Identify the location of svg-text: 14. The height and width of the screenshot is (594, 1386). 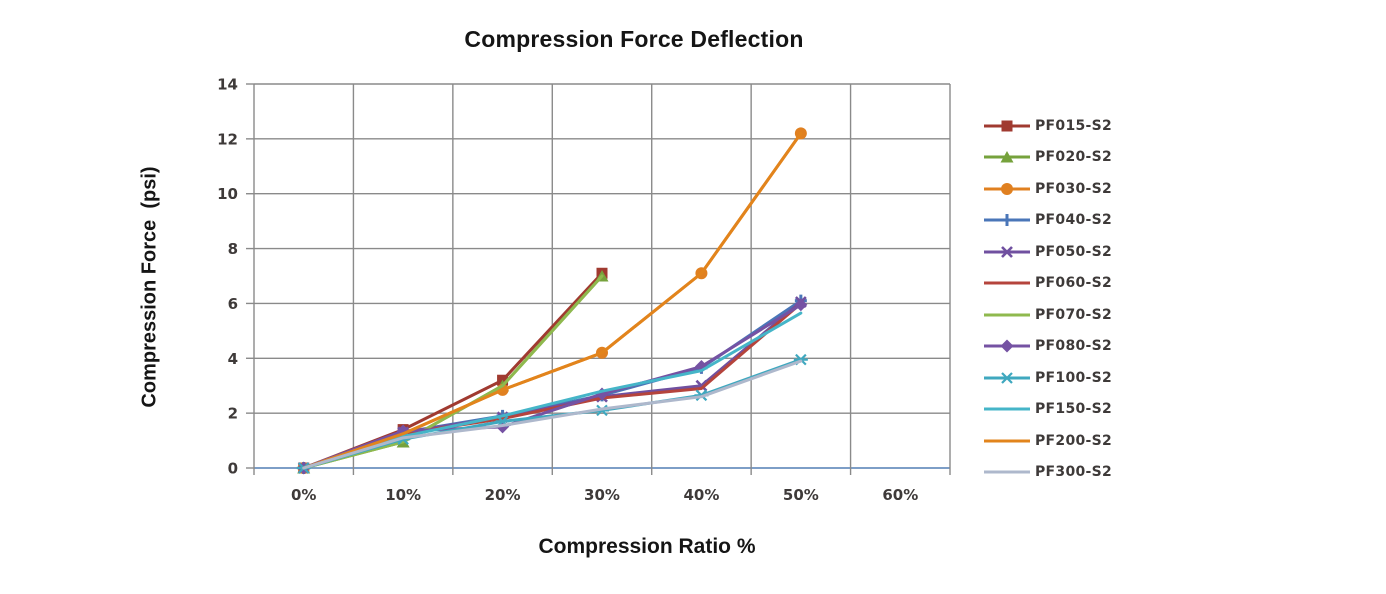
(227, 85).